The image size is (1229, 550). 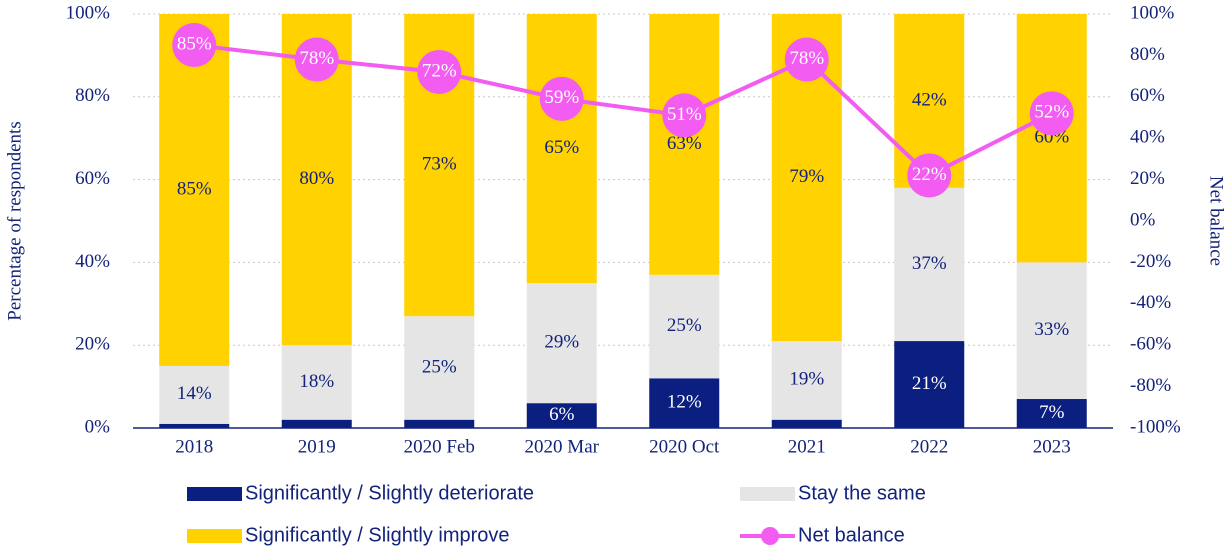 I want to click on data-label: 65%, so click(x=561, y=147).